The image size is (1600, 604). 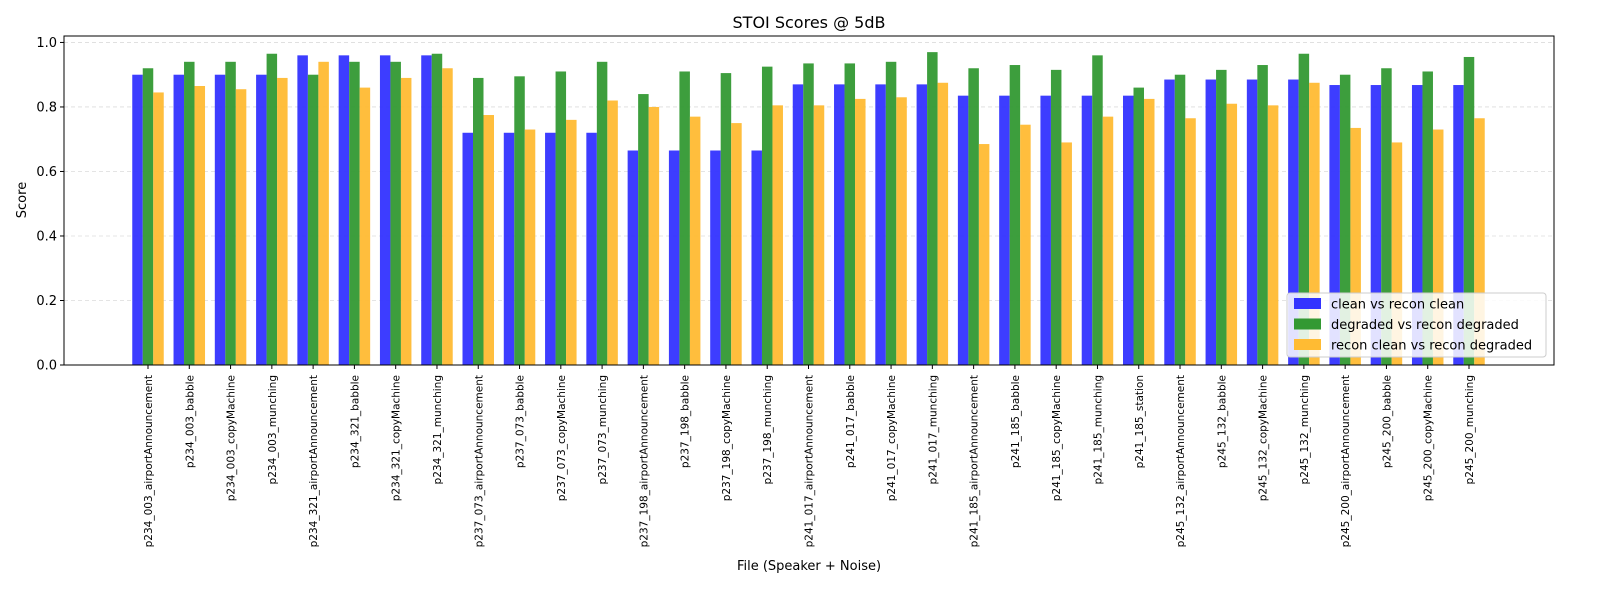 What do you see at coordinates (1181, 461) in the screenshot?
I see `x-tick-label: p245_132_airportAnnouncement` at bounding box center [1181, 461].